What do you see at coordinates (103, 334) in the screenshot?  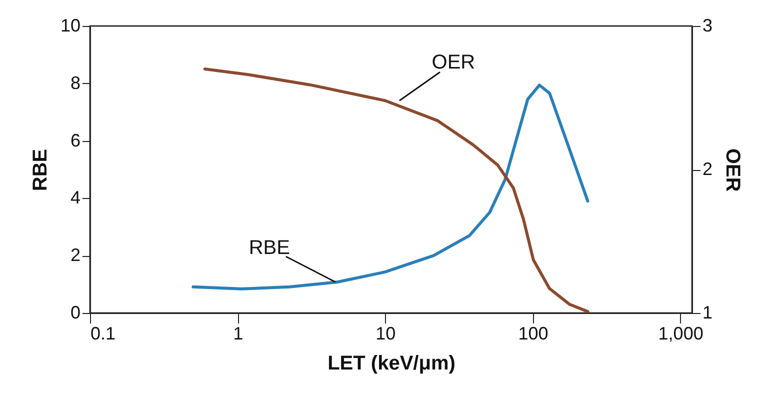 I see `x-tick-label: 0.1` at bounding box center [103, 334].